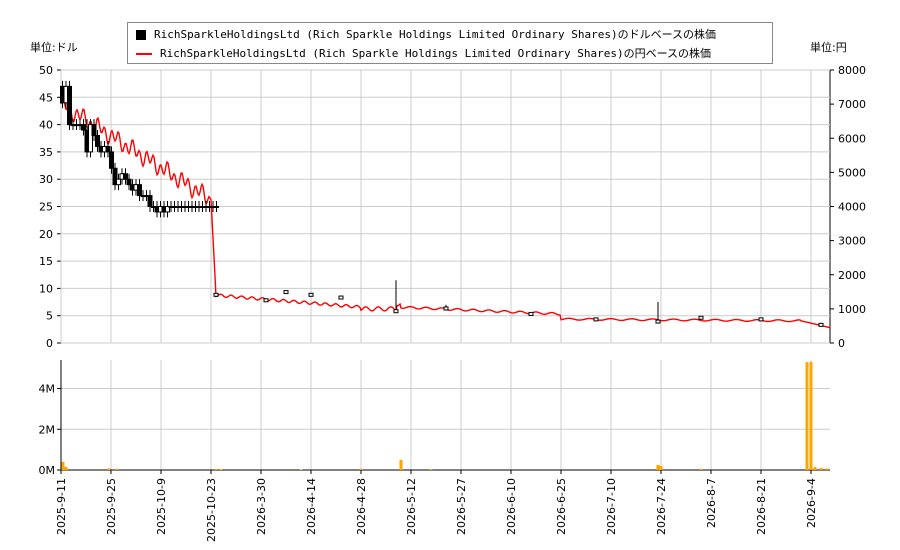  Describe the element at coordinates (852, 275) in the screenshot. I see `right-tick-label: 2000` at that location.